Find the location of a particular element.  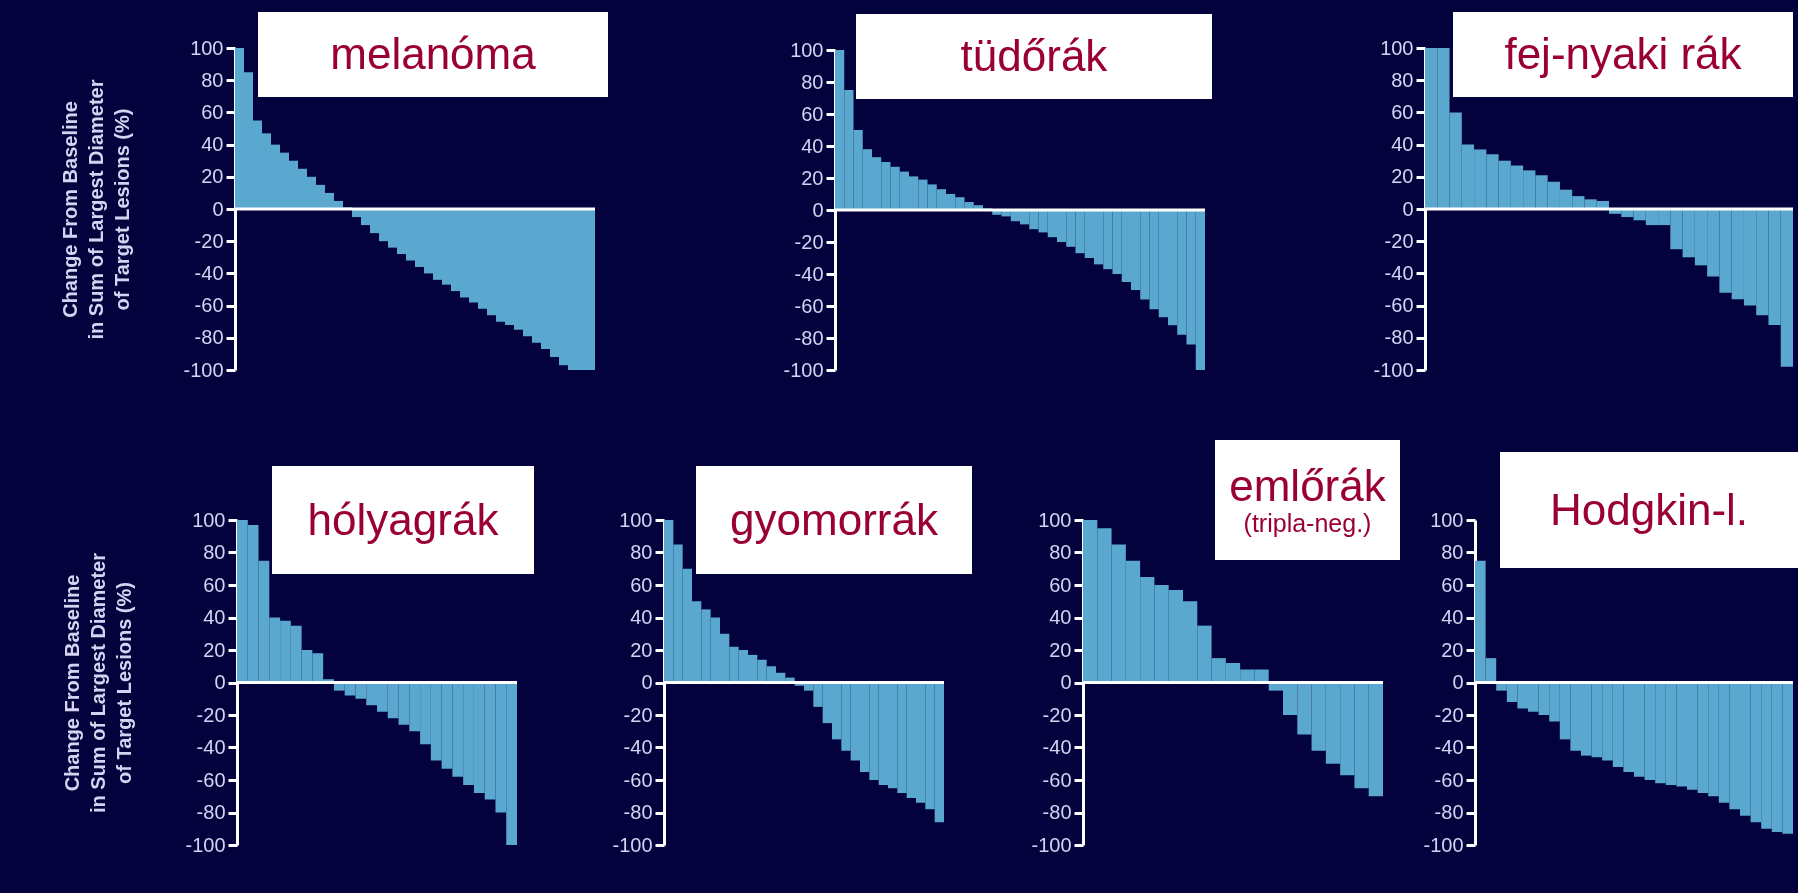

title-box: emlőrák (tripla-neg.) is located at coordinates (1307, 500).